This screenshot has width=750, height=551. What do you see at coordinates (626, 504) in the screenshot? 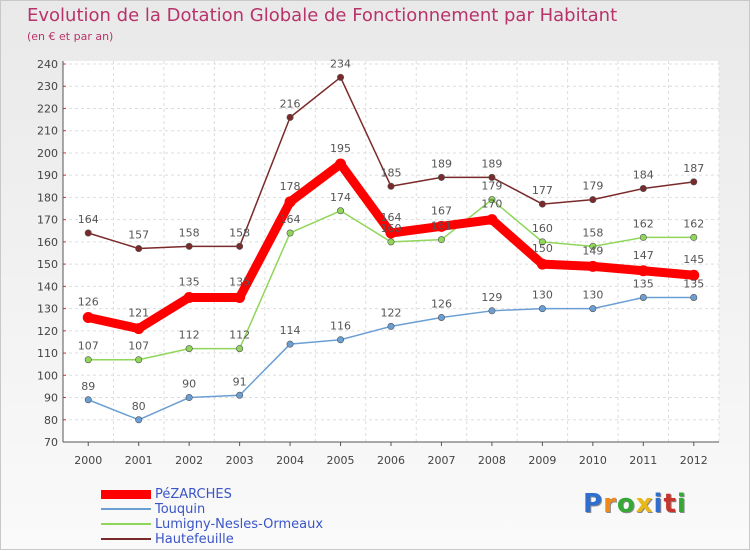
I see `logo-letter: o` at bounding box center [626, 504].